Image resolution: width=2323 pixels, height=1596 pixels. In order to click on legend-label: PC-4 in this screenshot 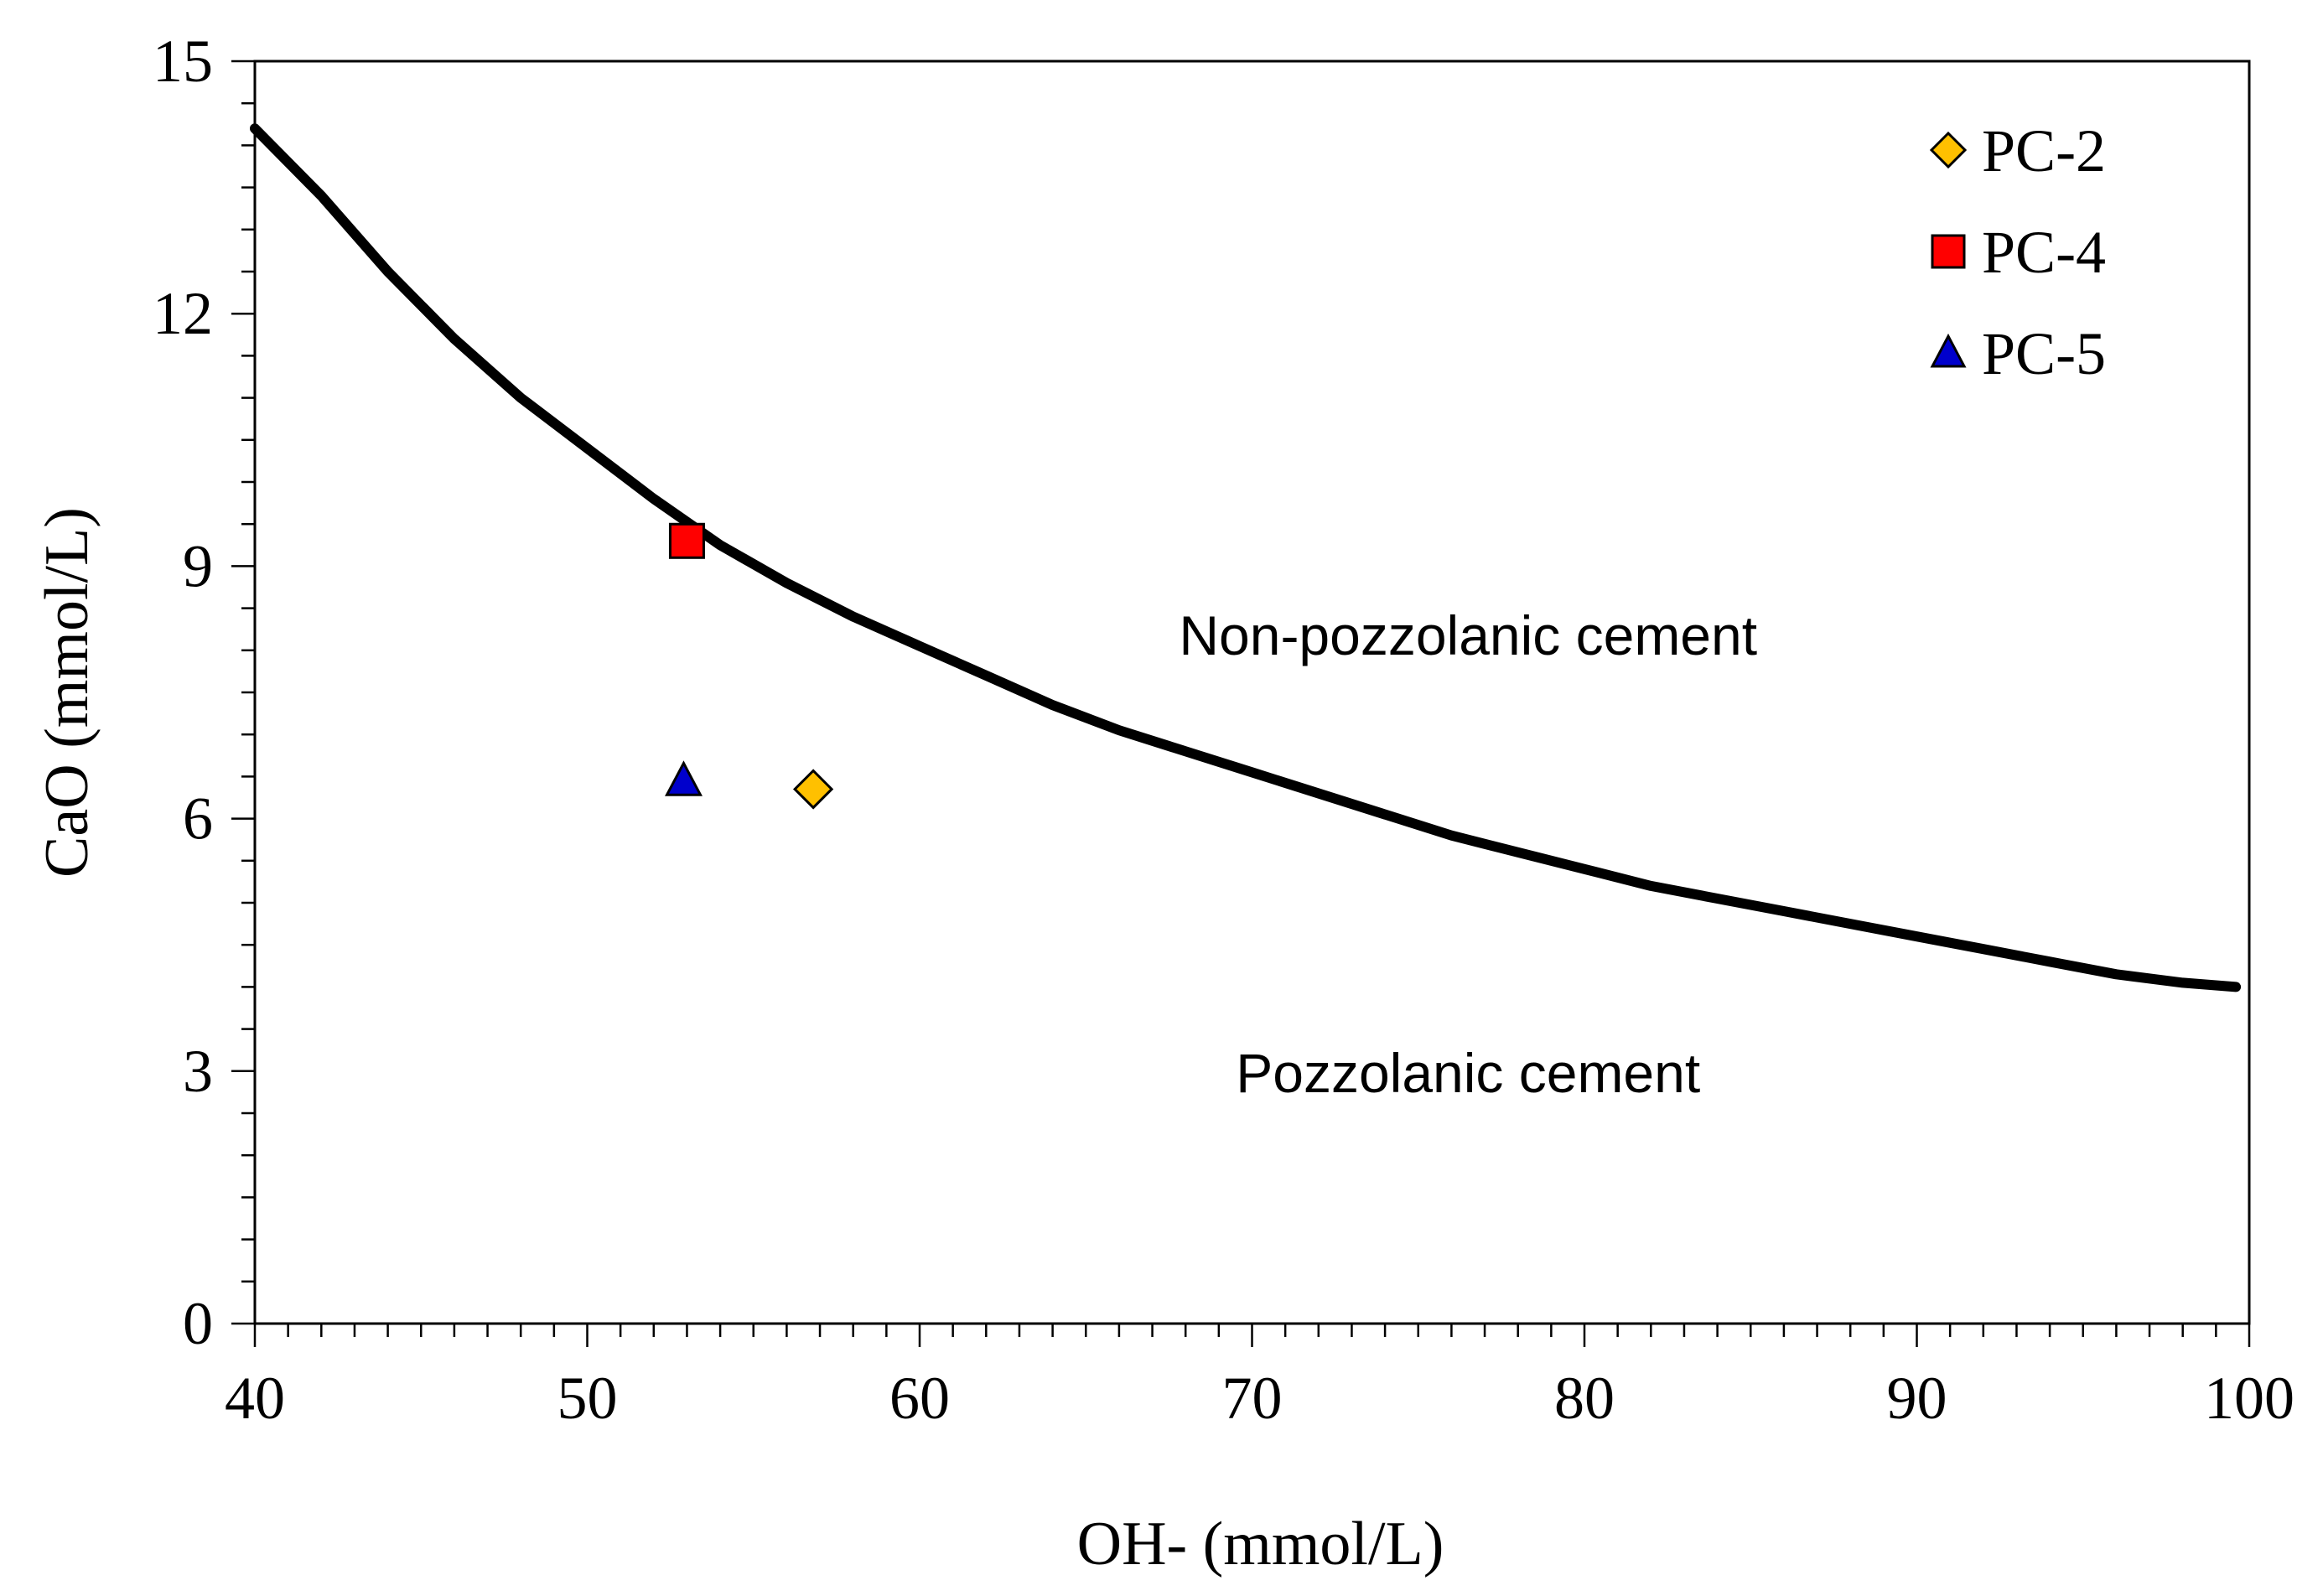, I will do `click(2044, 252)`.